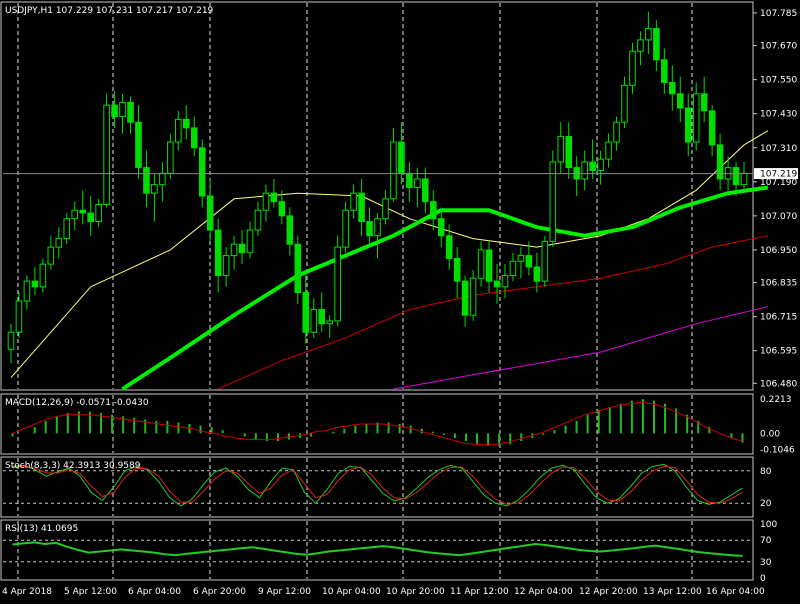 This screenshot has height=604, width=800. I want to click on last-price-label: 107.219, so click(778, 175).